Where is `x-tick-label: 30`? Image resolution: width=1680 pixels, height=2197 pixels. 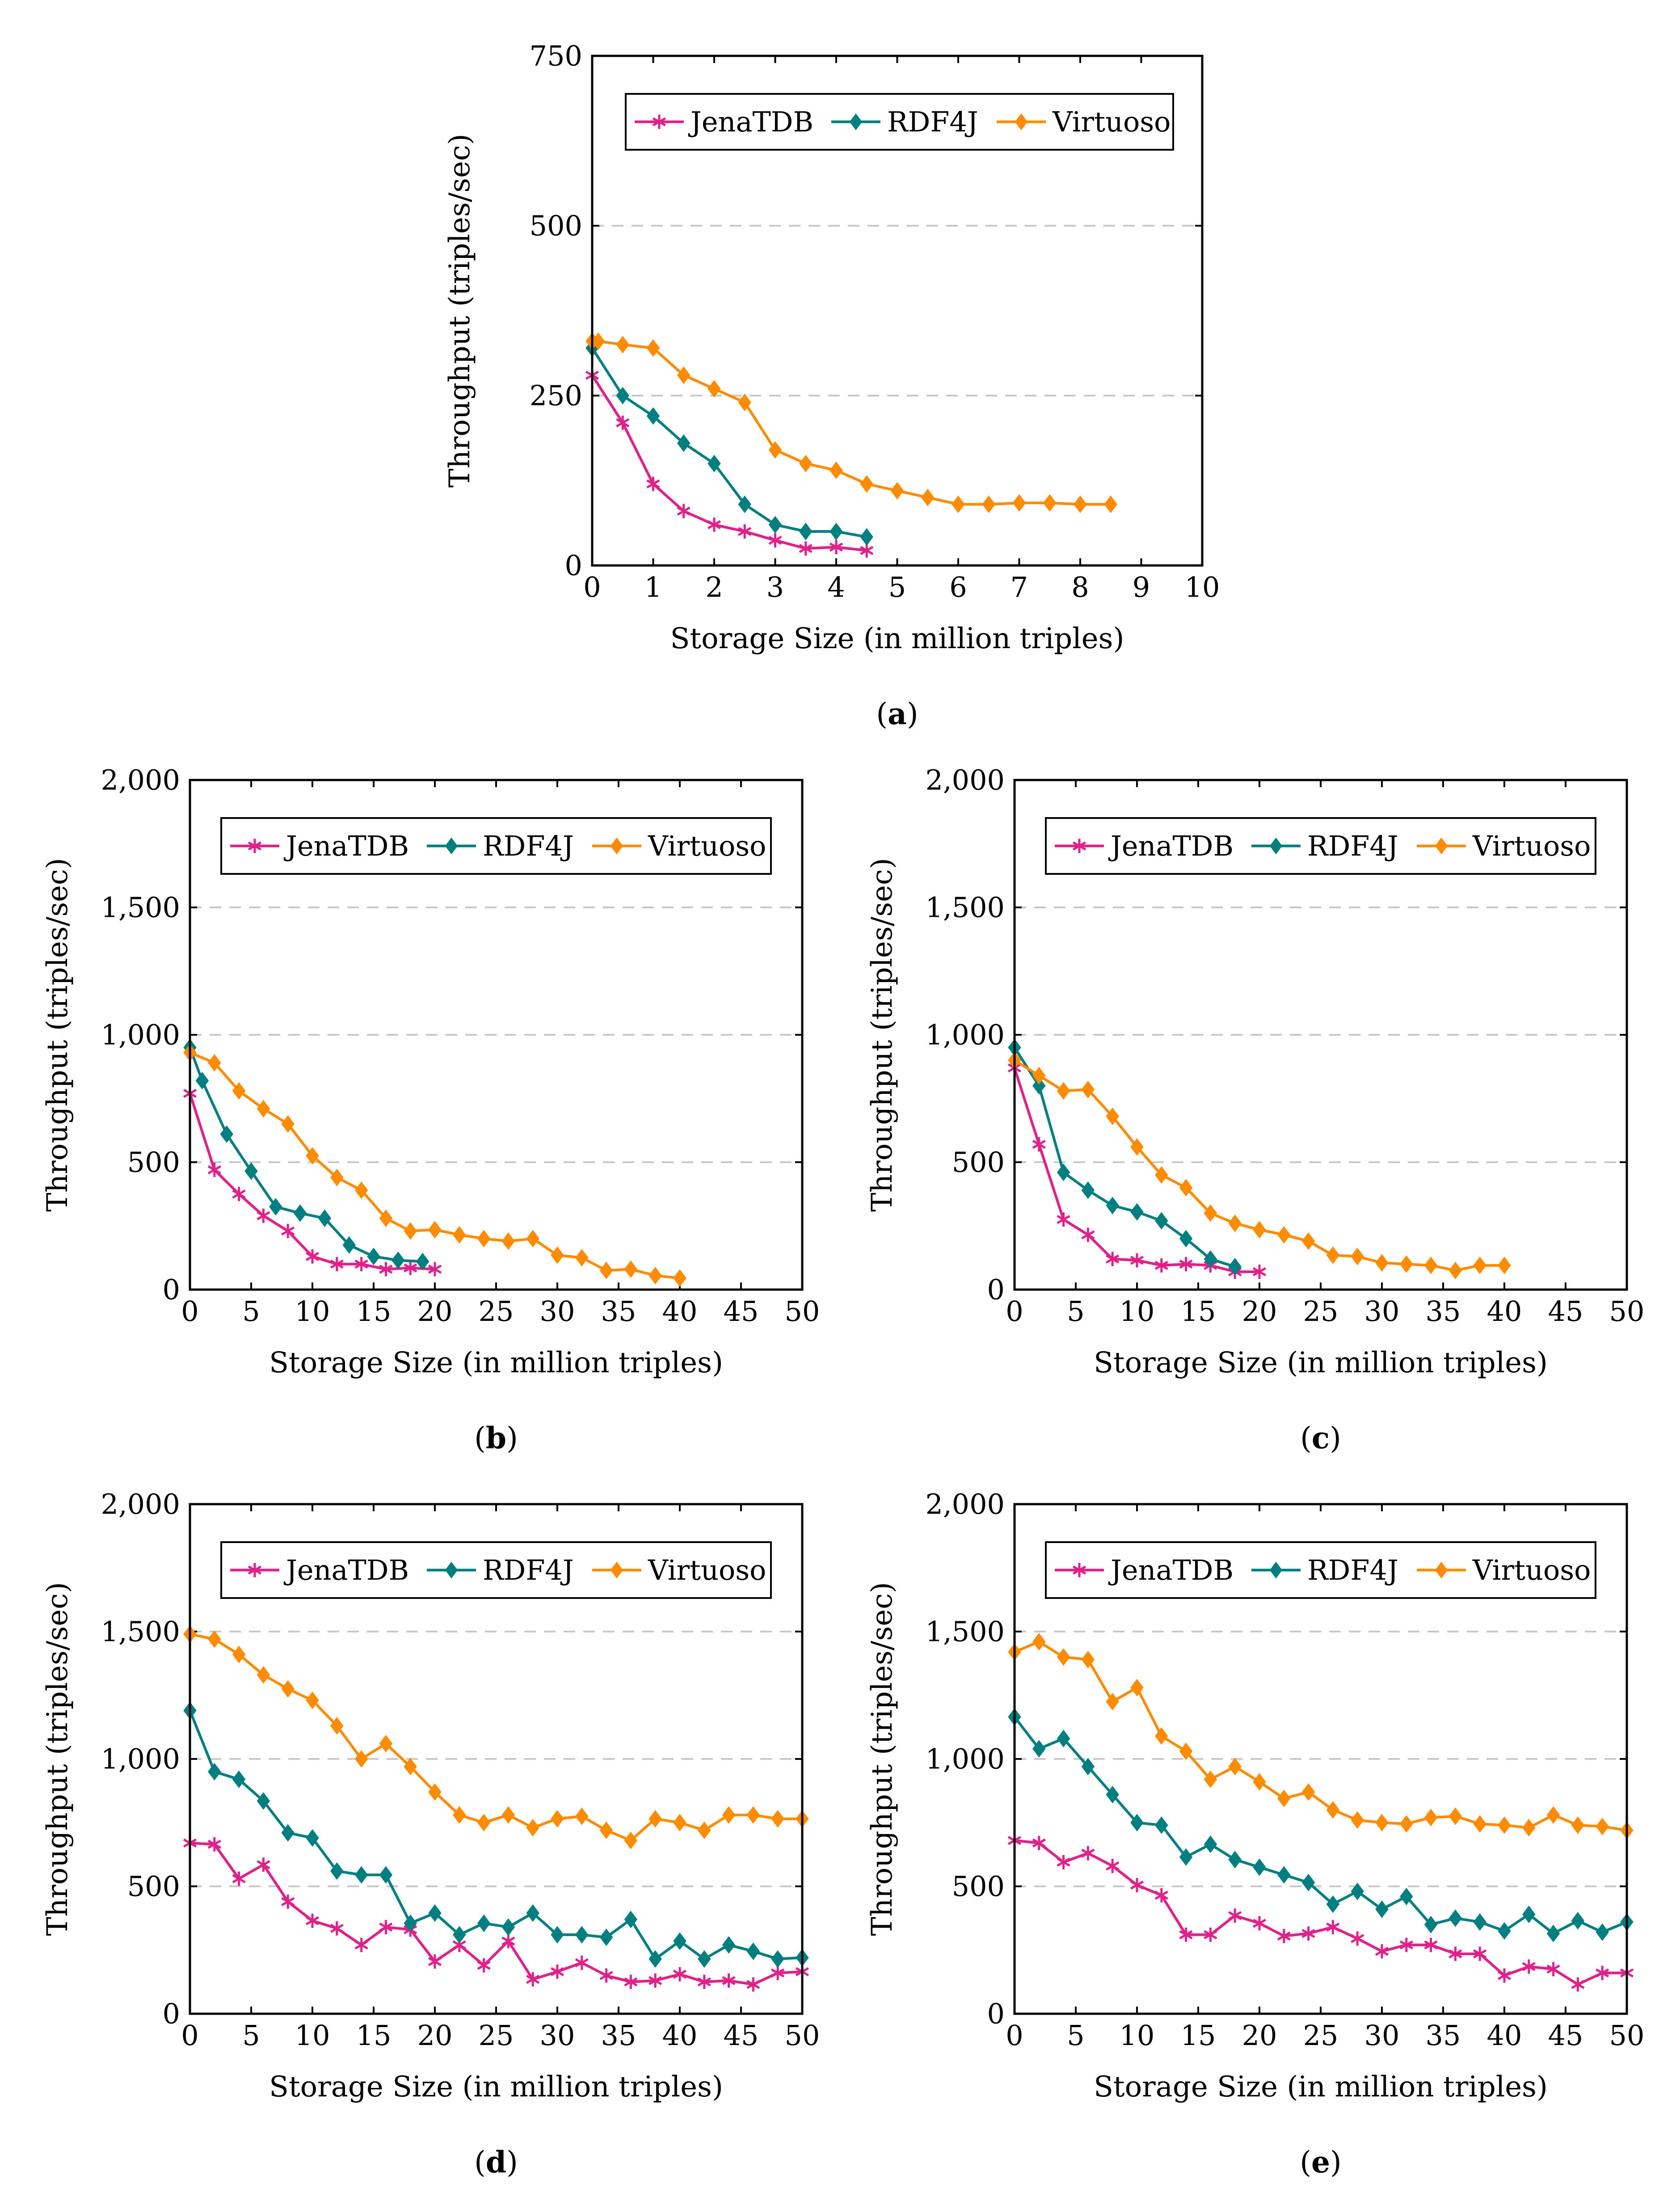 x-tick-label: 30 is located at coordinates (1382, 1311).